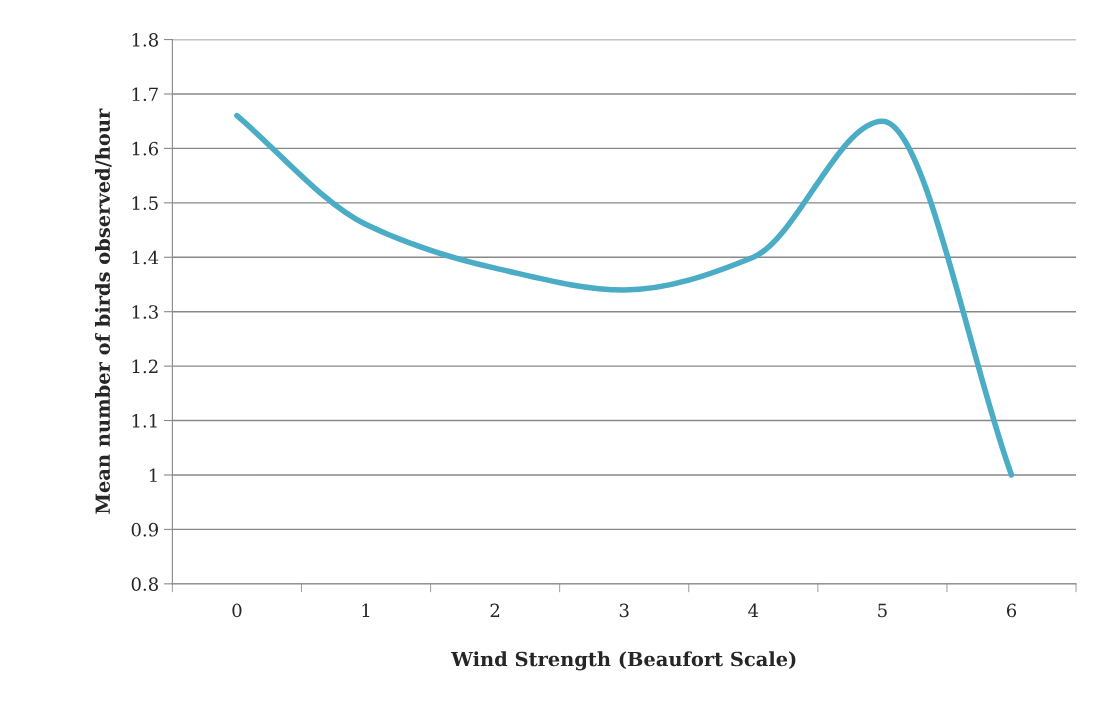  I want to click on x-tick-label: 1, so click(366, 610).